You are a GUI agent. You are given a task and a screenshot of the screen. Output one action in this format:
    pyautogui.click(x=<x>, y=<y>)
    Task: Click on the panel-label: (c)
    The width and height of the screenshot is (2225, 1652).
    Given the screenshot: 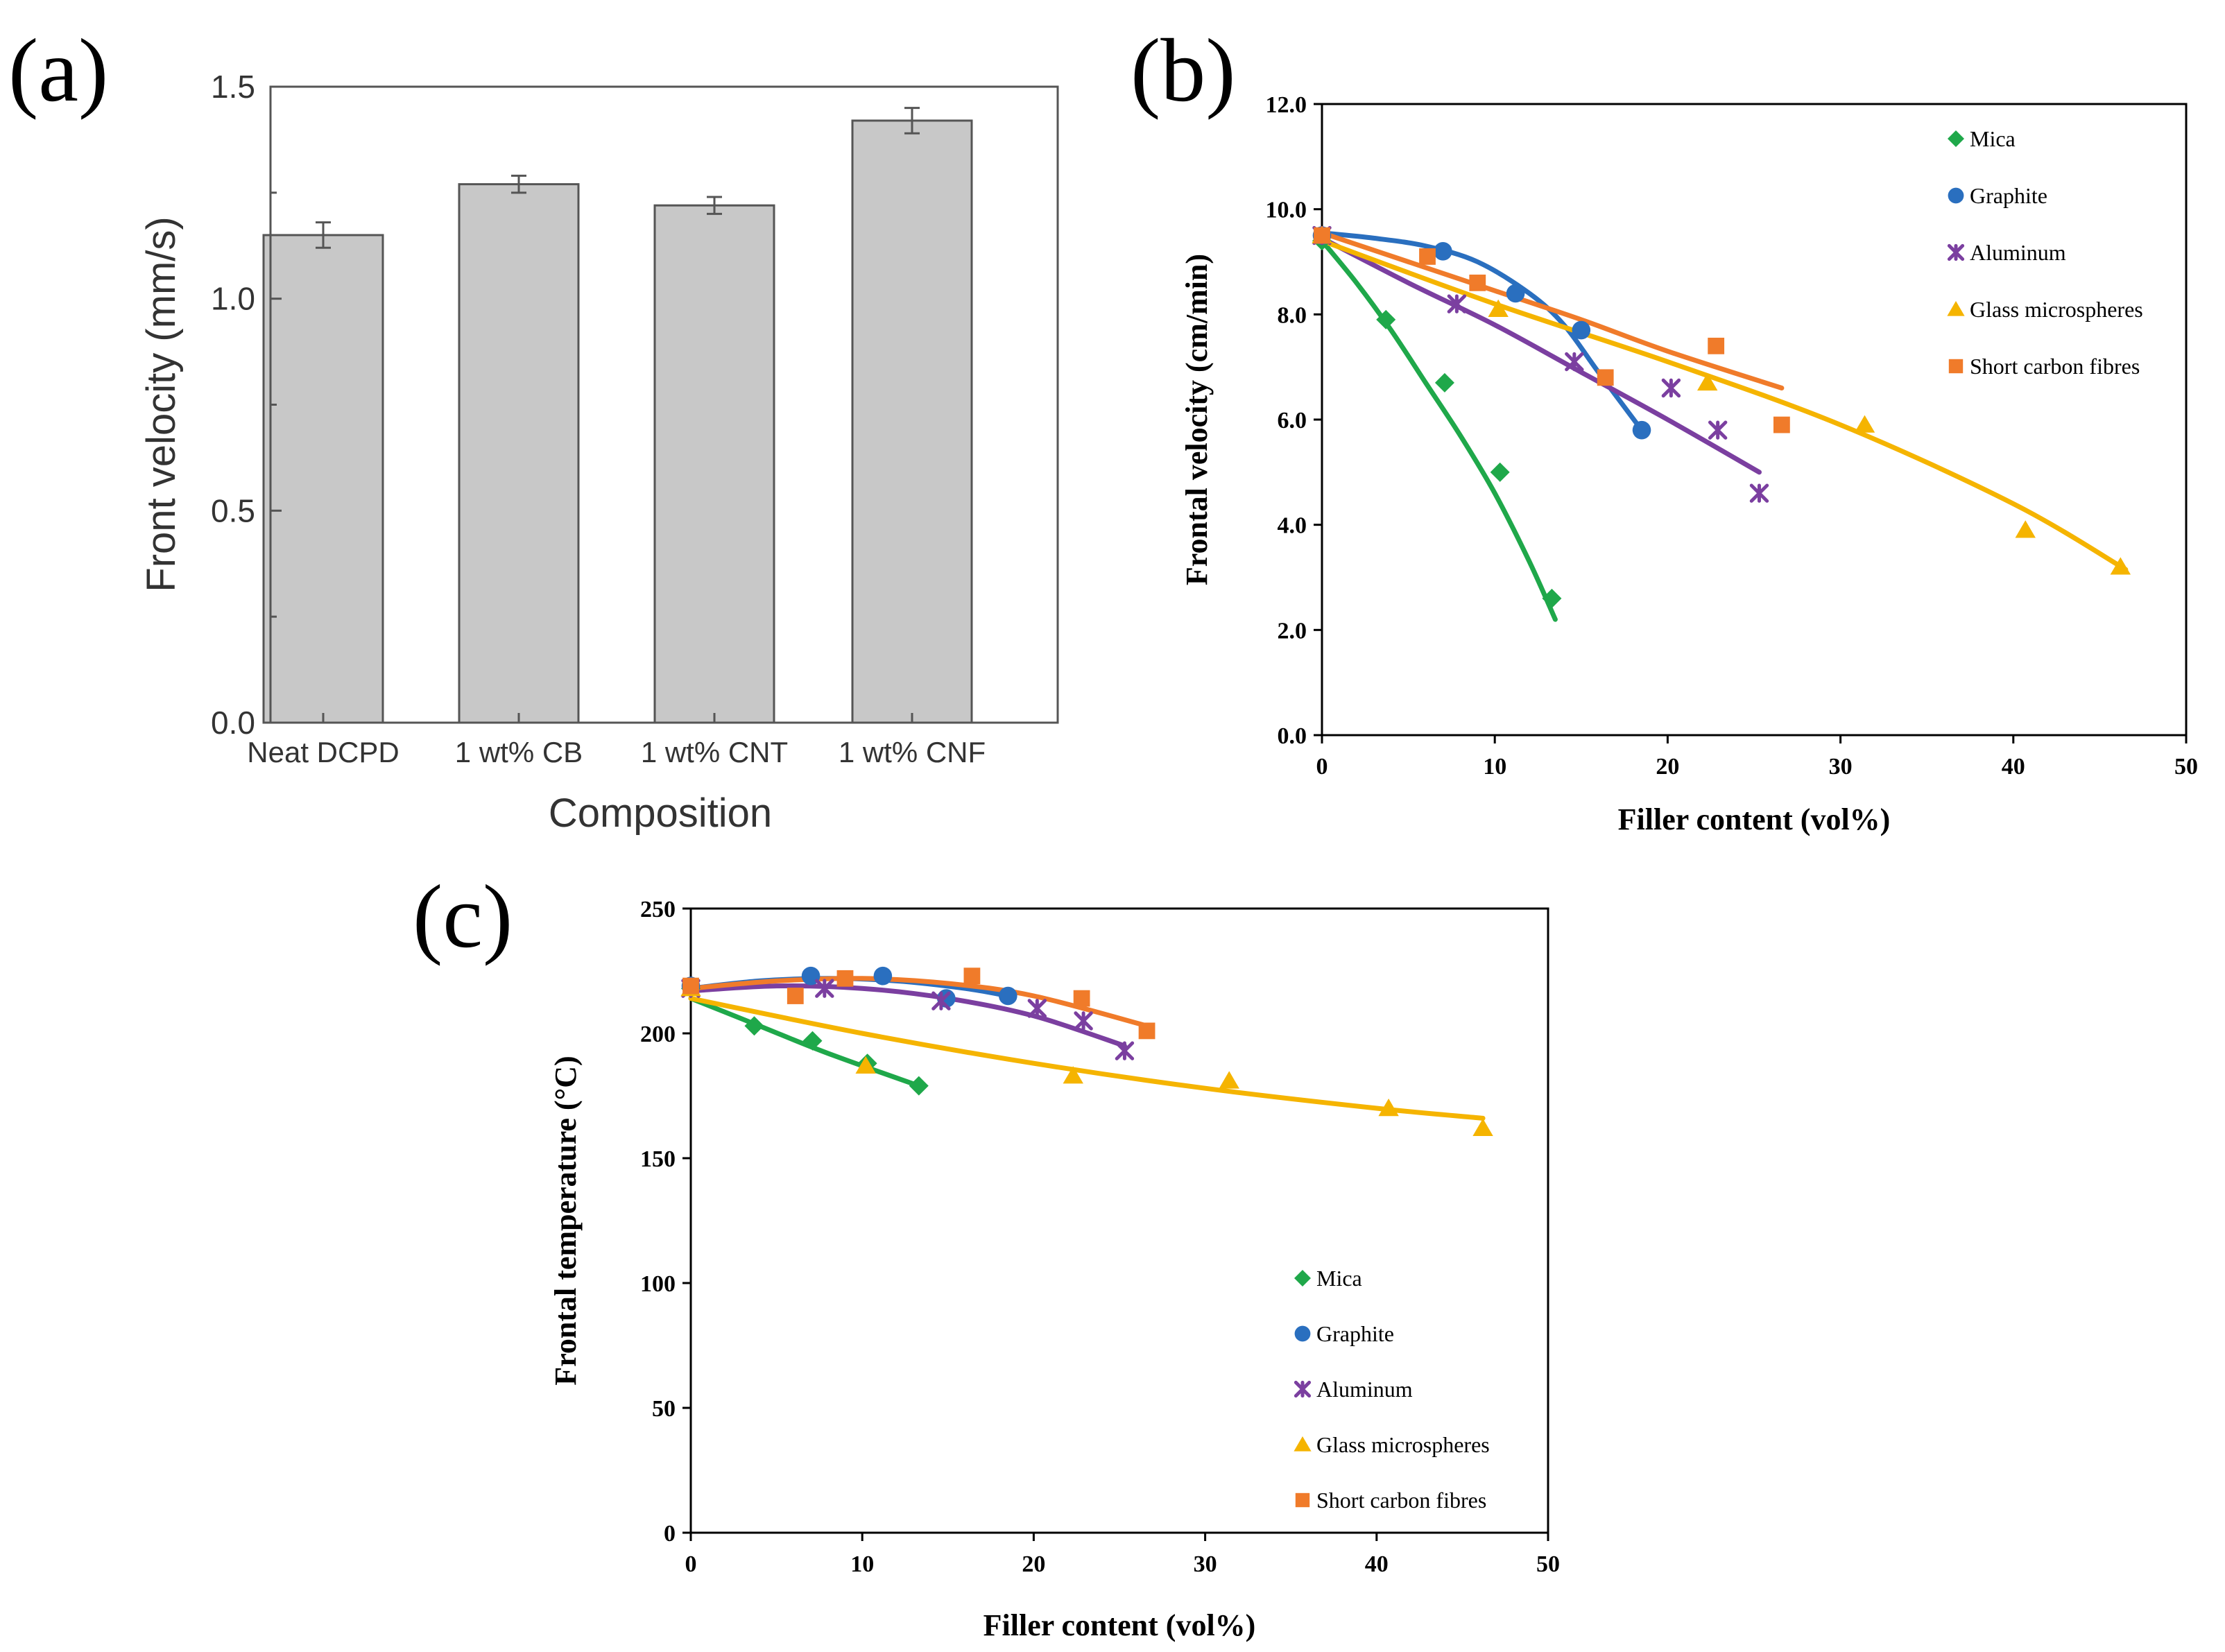 What is the action you would take?
    pyautogui.click(x=463, y=917)
    